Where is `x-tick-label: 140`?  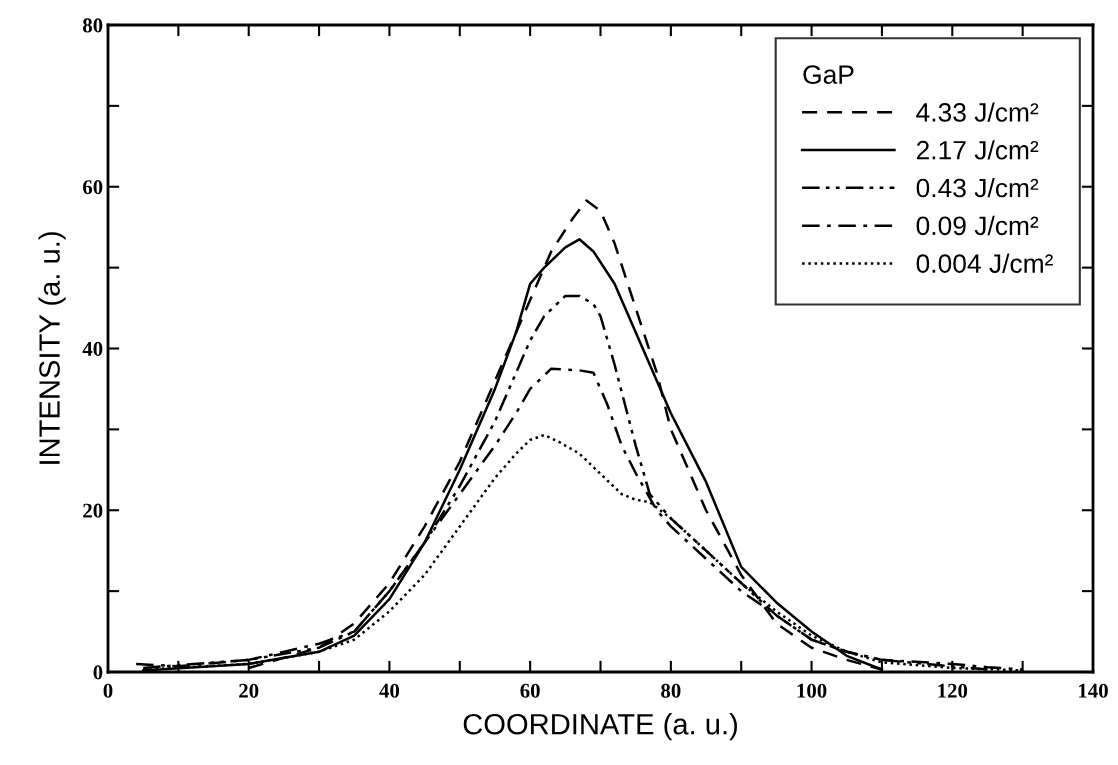
x-tick-label: 140 is located at coordinates (1093, 690).